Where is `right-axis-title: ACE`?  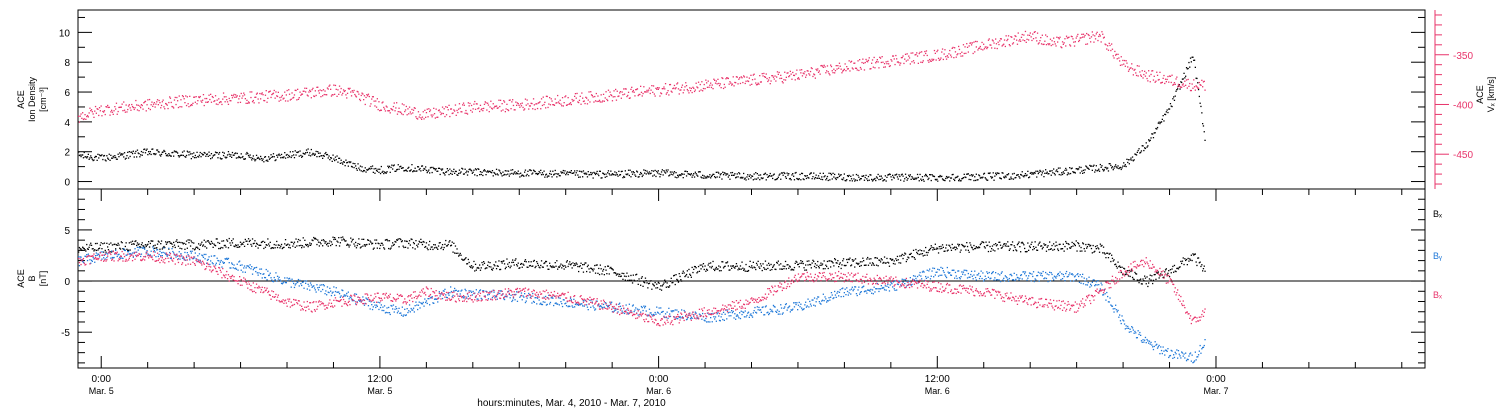 right-axis-title: ACE is located at coordinates (1480, 94).